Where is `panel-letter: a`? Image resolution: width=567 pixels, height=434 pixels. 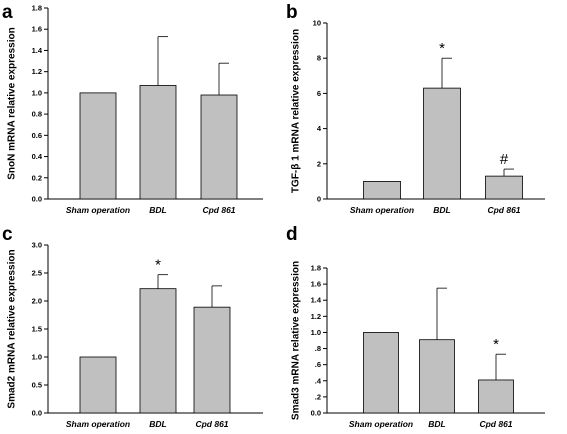
panel-letter: a is located at coordinates (7, 12).